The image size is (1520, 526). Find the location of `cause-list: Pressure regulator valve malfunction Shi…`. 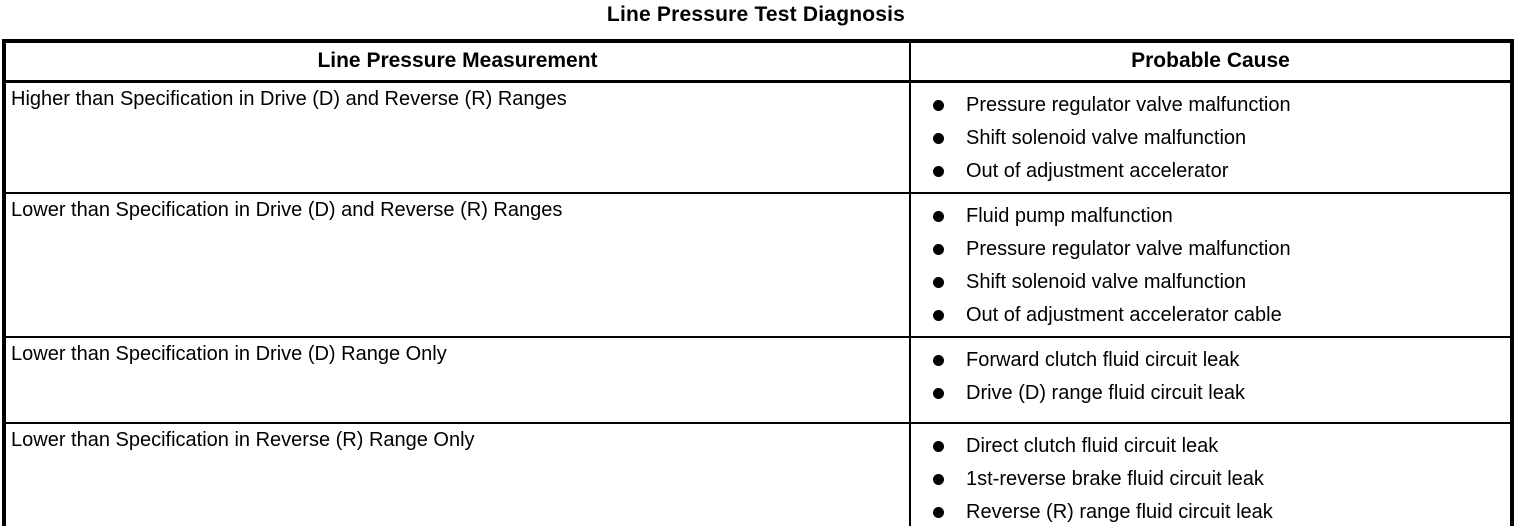

cause-list: Pressure regulator valve malfunction Shi… is located at coordinates (1216, 138).